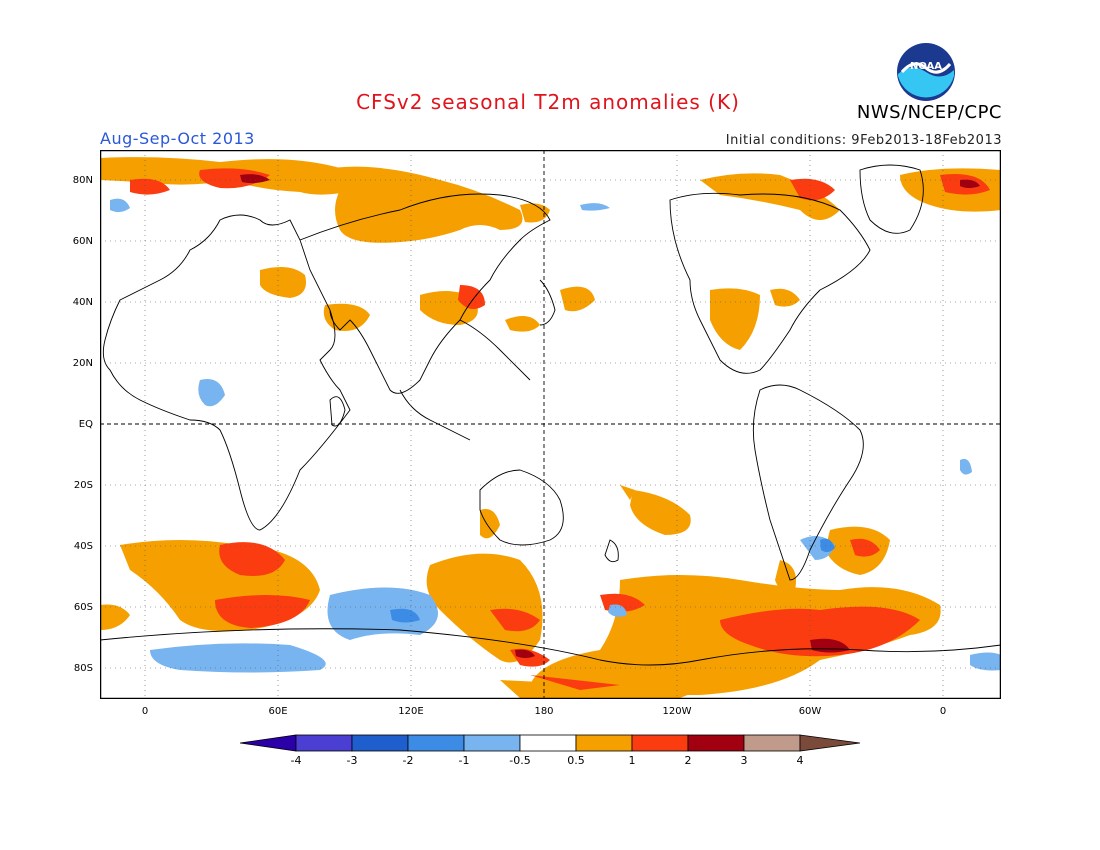 This screenshot has width=1100, height=850. What do you see at coordinates (576, 760) in the screenshot?
I see `colorbar-label: 0.5` at bounding box center [576, 760].